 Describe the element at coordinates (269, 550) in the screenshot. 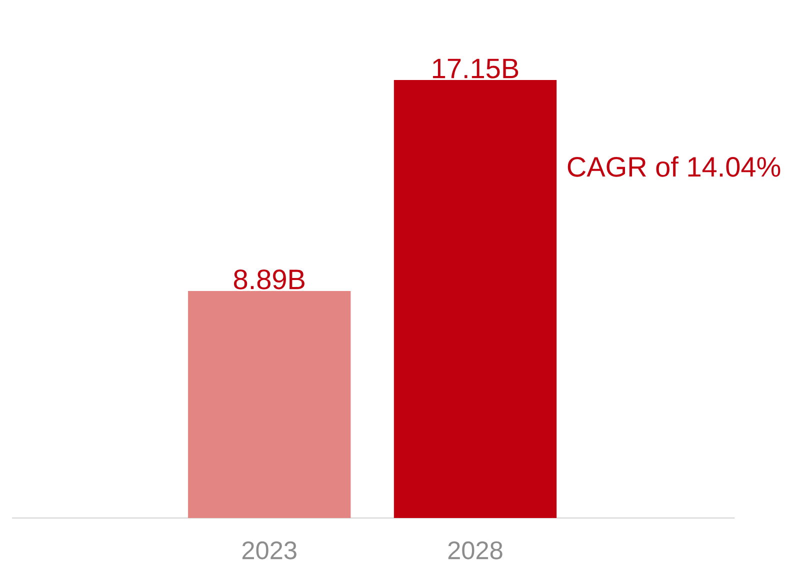

I see `x-tick-label: 2023` at that location.